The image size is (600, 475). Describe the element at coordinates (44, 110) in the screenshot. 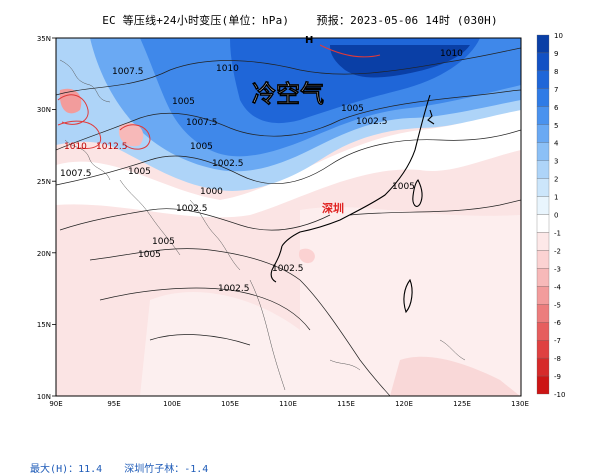

I see `lat-label: 30N` at that location.